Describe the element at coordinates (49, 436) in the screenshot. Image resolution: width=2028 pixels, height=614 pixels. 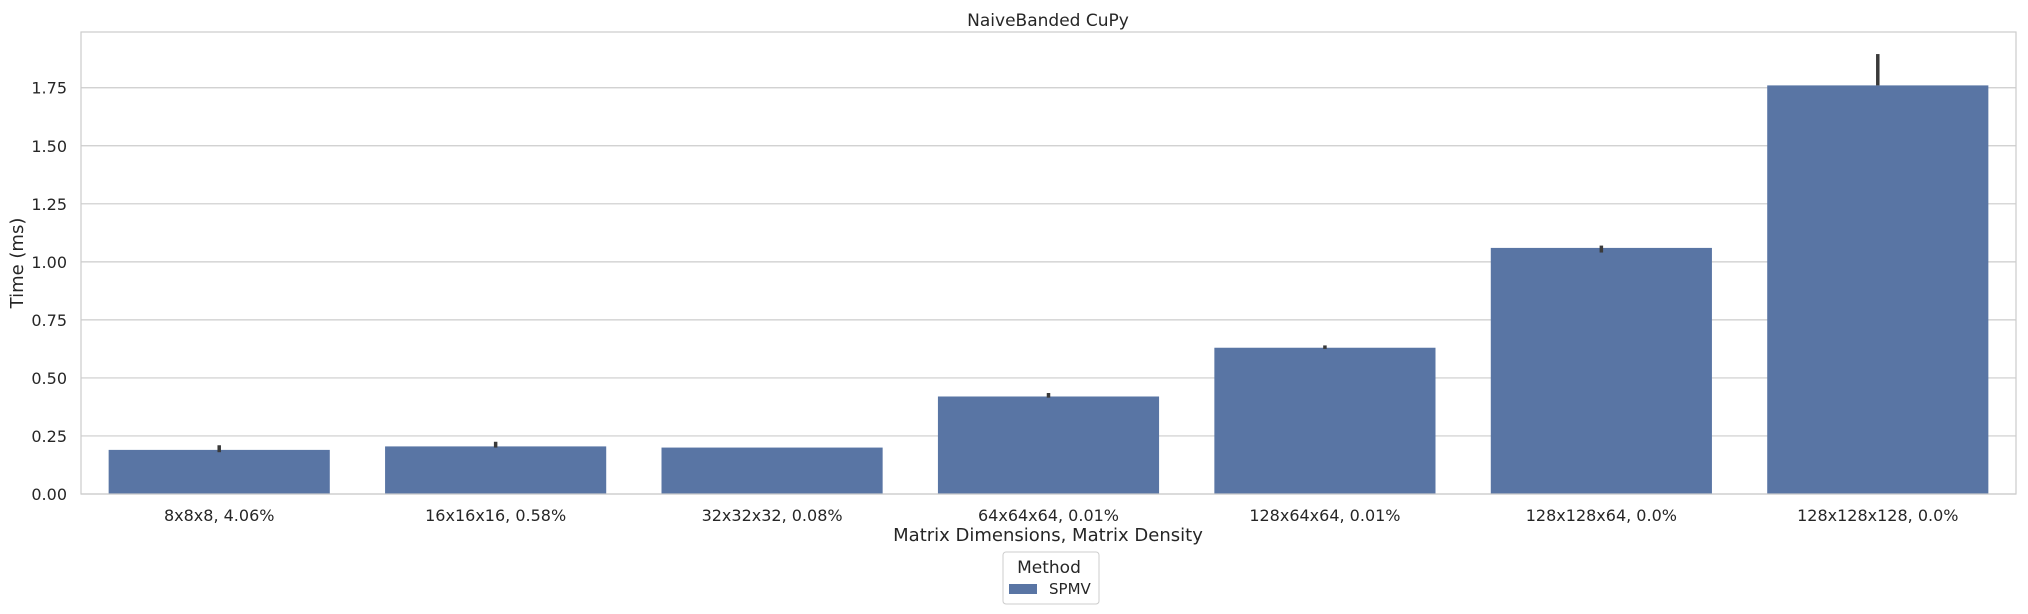
I see `y-tick-label: 0.25` at that location.